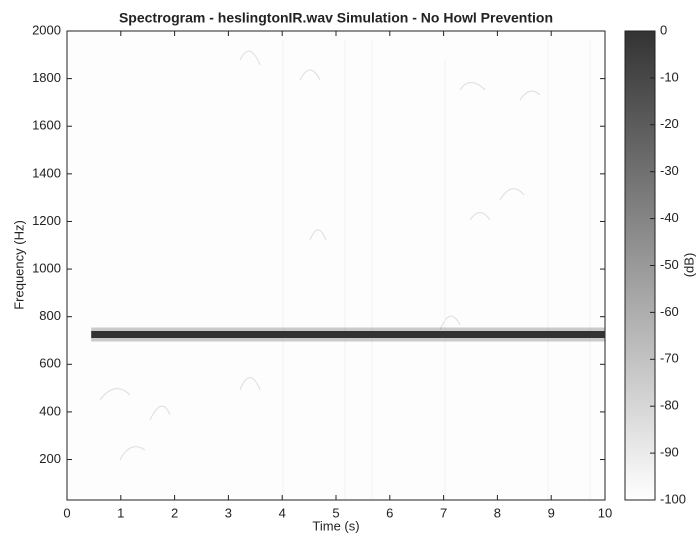 The width and height of the screenshot is (700, 536). What do you see at coordinates (389, 512) in the screenshot?
I see `x-tick-label: 6` at bounding box center [389, 512].